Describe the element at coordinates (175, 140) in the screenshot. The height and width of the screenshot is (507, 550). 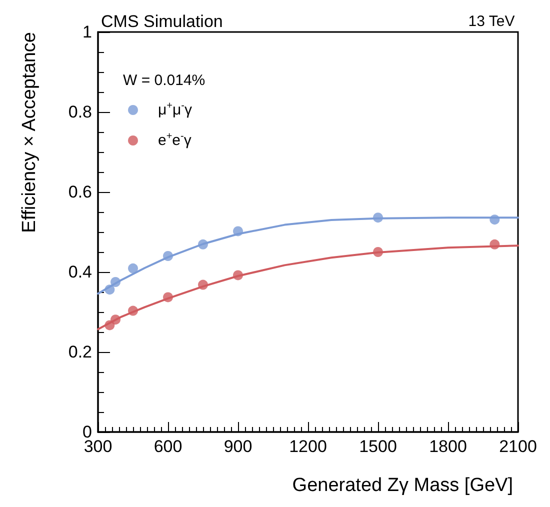
I see `legend-label: e+e-γ` at that location.